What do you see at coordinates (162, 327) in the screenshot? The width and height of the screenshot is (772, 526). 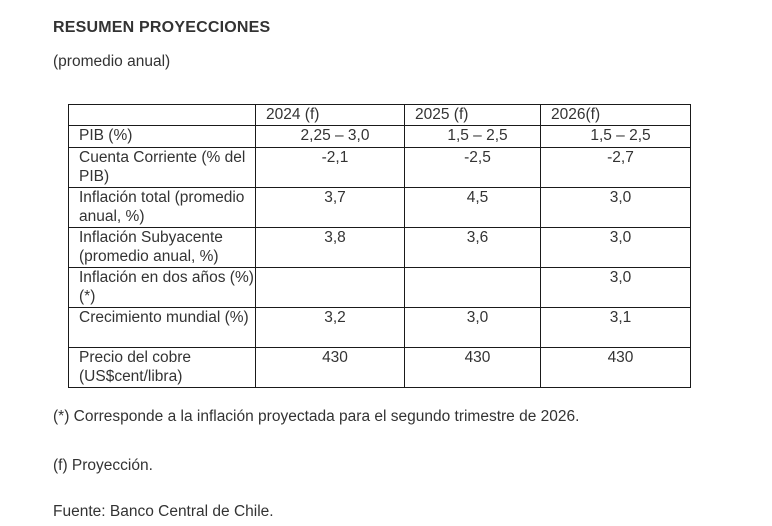 I see `row-label: Crecimiento mundial (%)` at bounding box center [162, 327].